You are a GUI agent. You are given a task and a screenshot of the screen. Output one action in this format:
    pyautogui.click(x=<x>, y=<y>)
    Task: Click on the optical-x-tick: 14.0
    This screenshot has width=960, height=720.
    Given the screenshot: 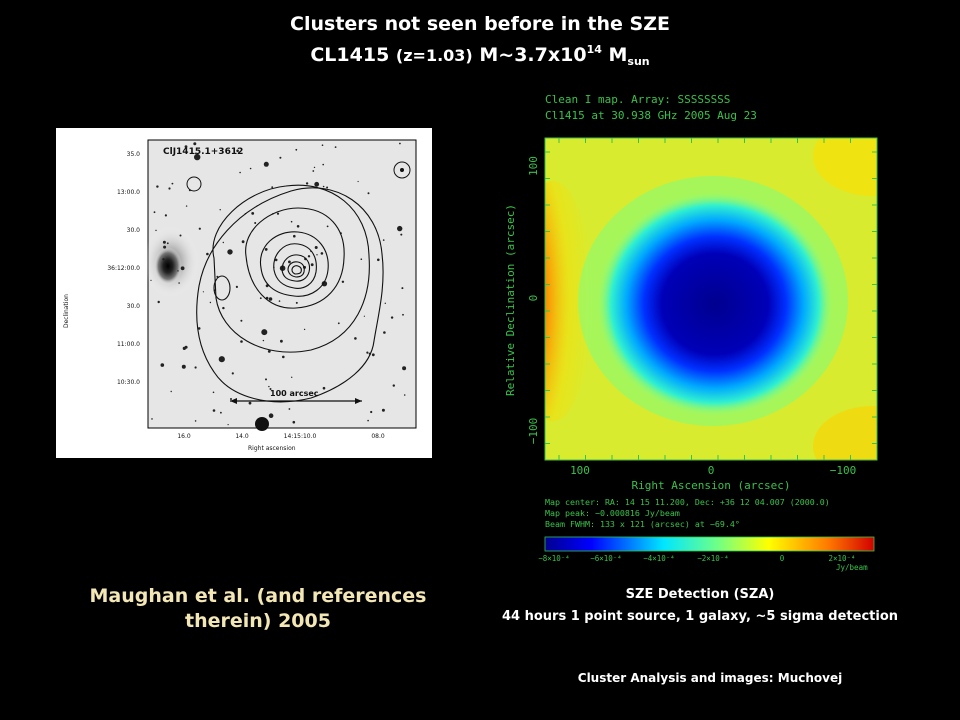 What is the action you would take?
    pyautogui.click(x=242, y=436)
    